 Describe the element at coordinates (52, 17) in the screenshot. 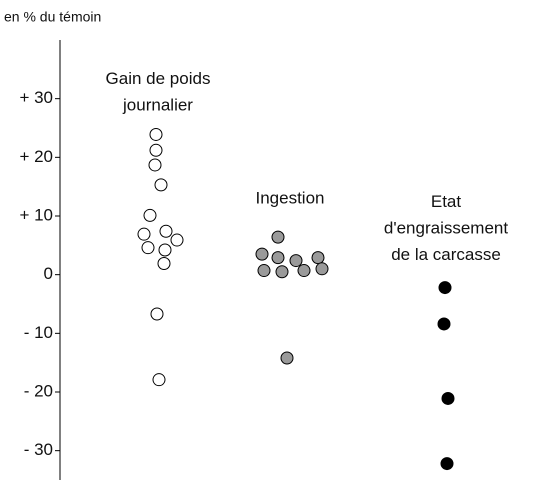

I see `y-axis-label: en % du témoin` at that location.